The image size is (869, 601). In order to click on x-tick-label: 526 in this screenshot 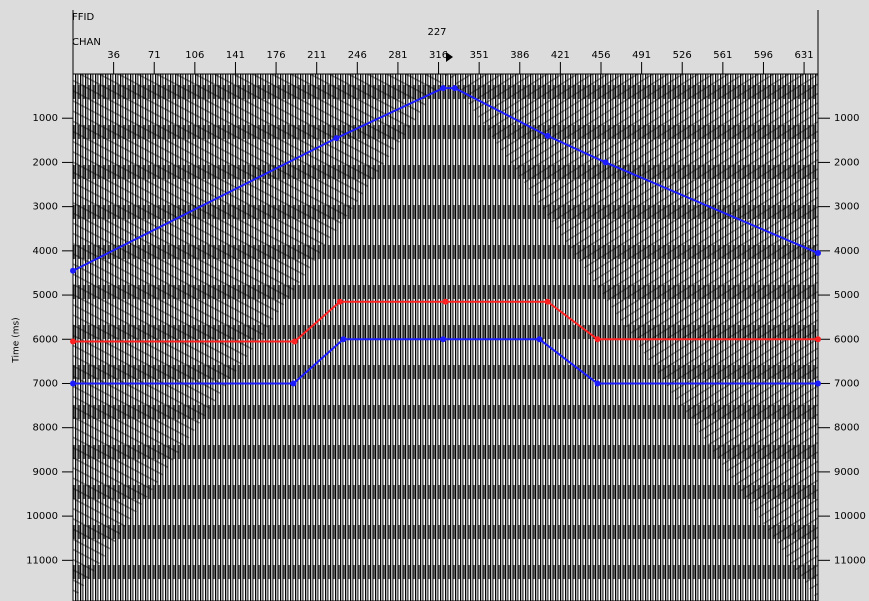, I will do `click(682, 55)`.